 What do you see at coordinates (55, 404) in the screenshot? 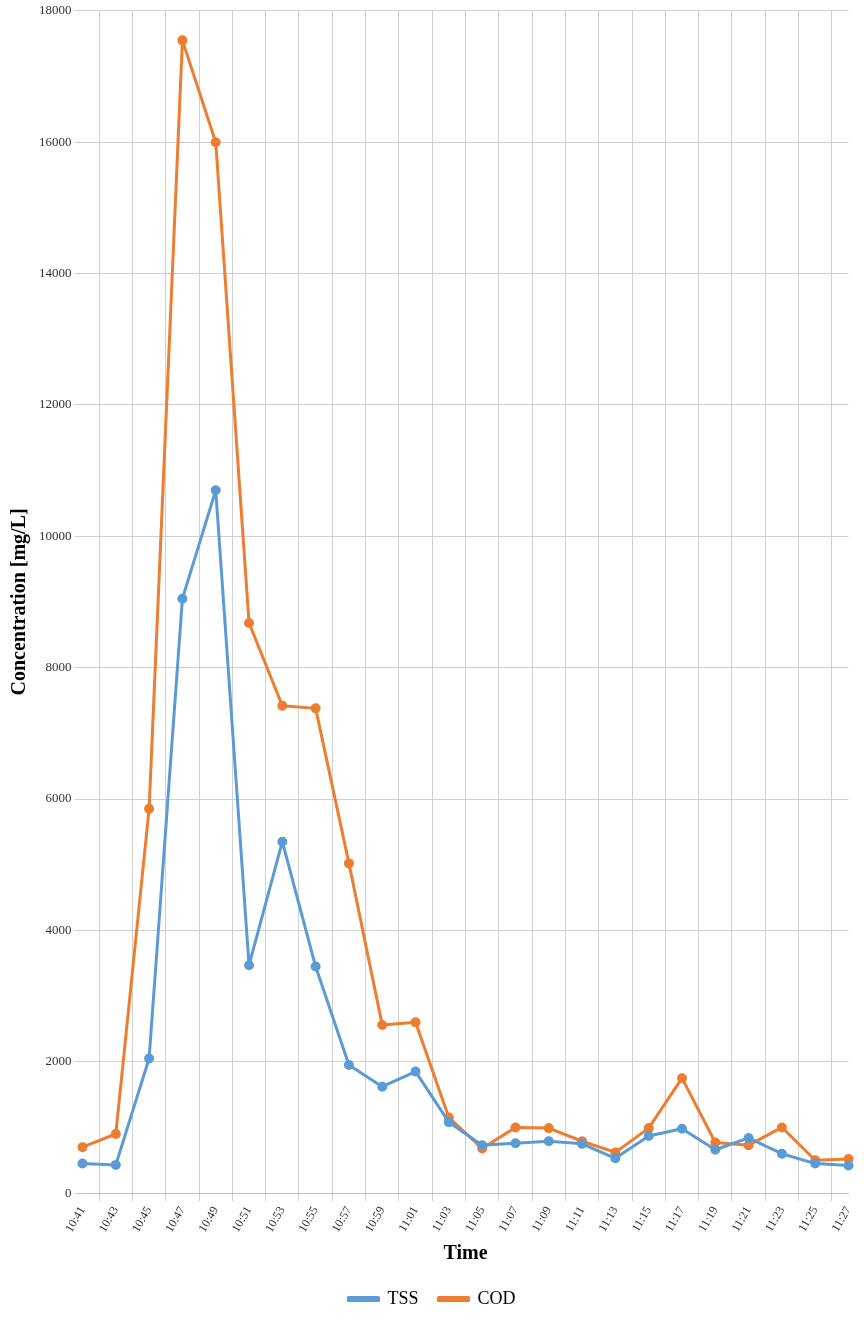
I see `y-tick-label: 12000` at bounding box center [55, 404].